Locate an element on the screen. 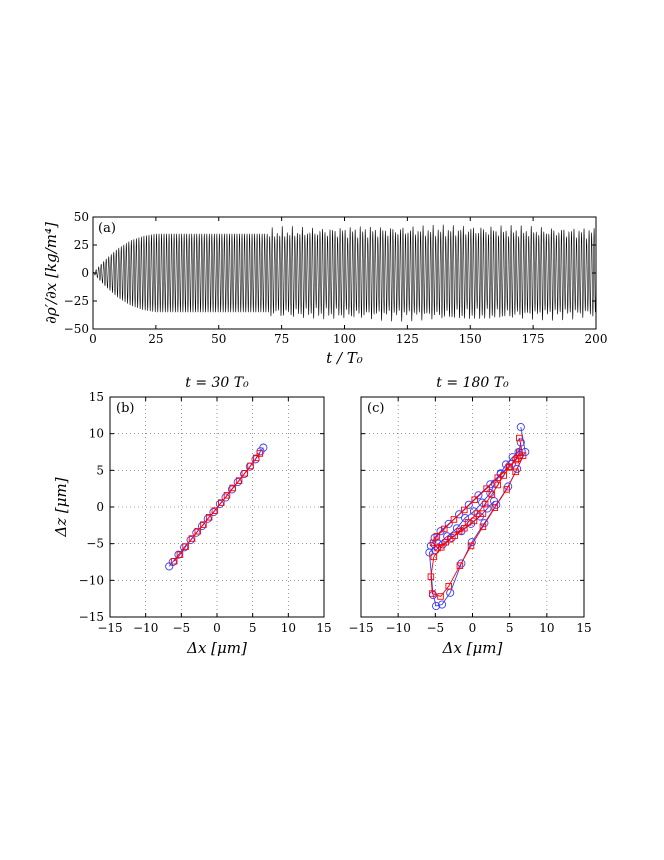  x-tick-label: 125 is located at coordinates (407, 339).